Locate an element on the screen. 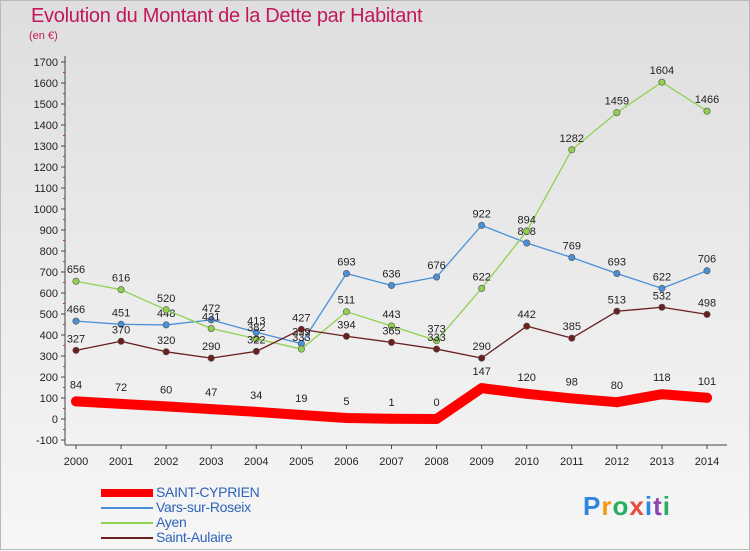 Image resolution: width=750 pixels, height=551 pixels. data-label: 1604 is located at coordinates (662, 71).